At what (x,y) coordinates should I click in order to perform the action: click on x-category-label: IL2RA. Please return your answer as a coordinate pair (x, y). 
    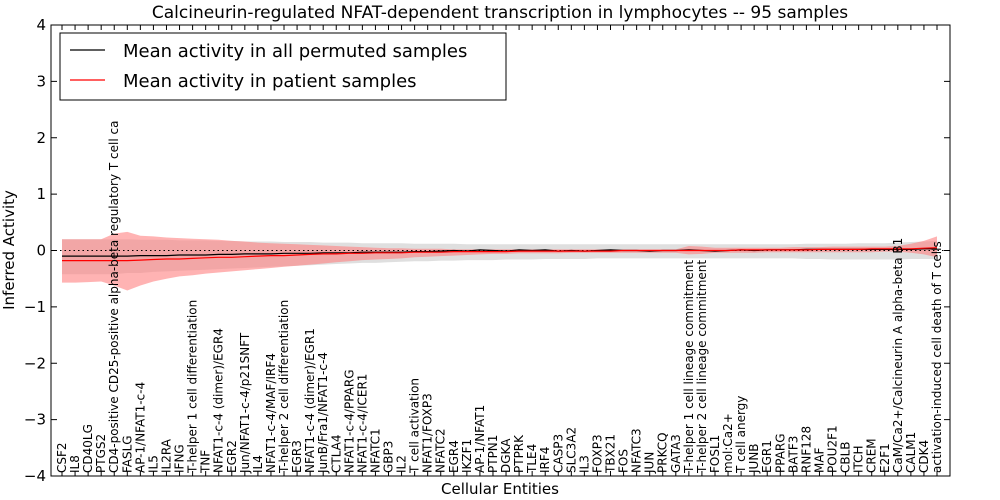
    Looking at the image, I should click on (166, 455).